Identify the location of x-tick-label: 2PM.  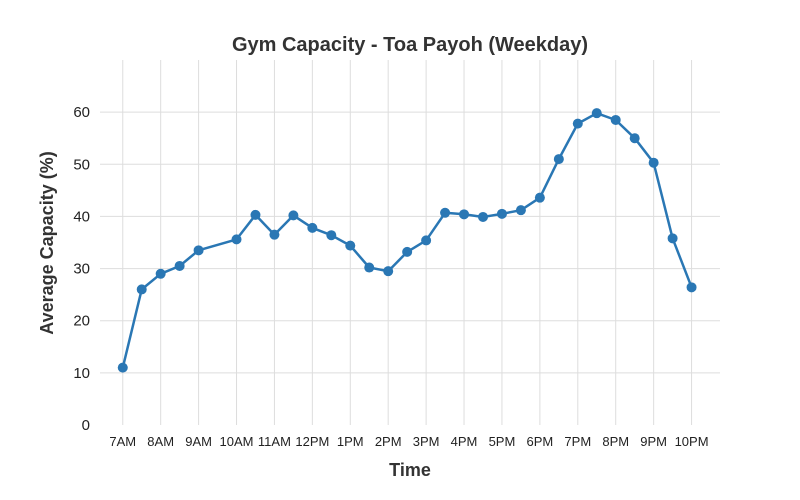
(388, 441).